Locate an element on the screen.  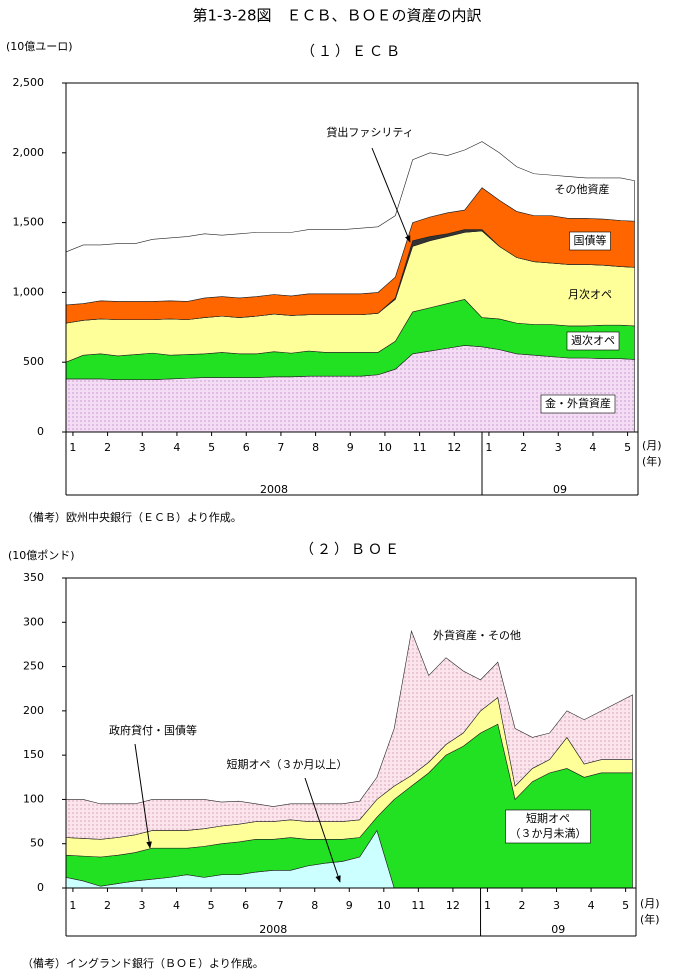
y-tick-label: 1,000 is located at coordinates (29, 291).